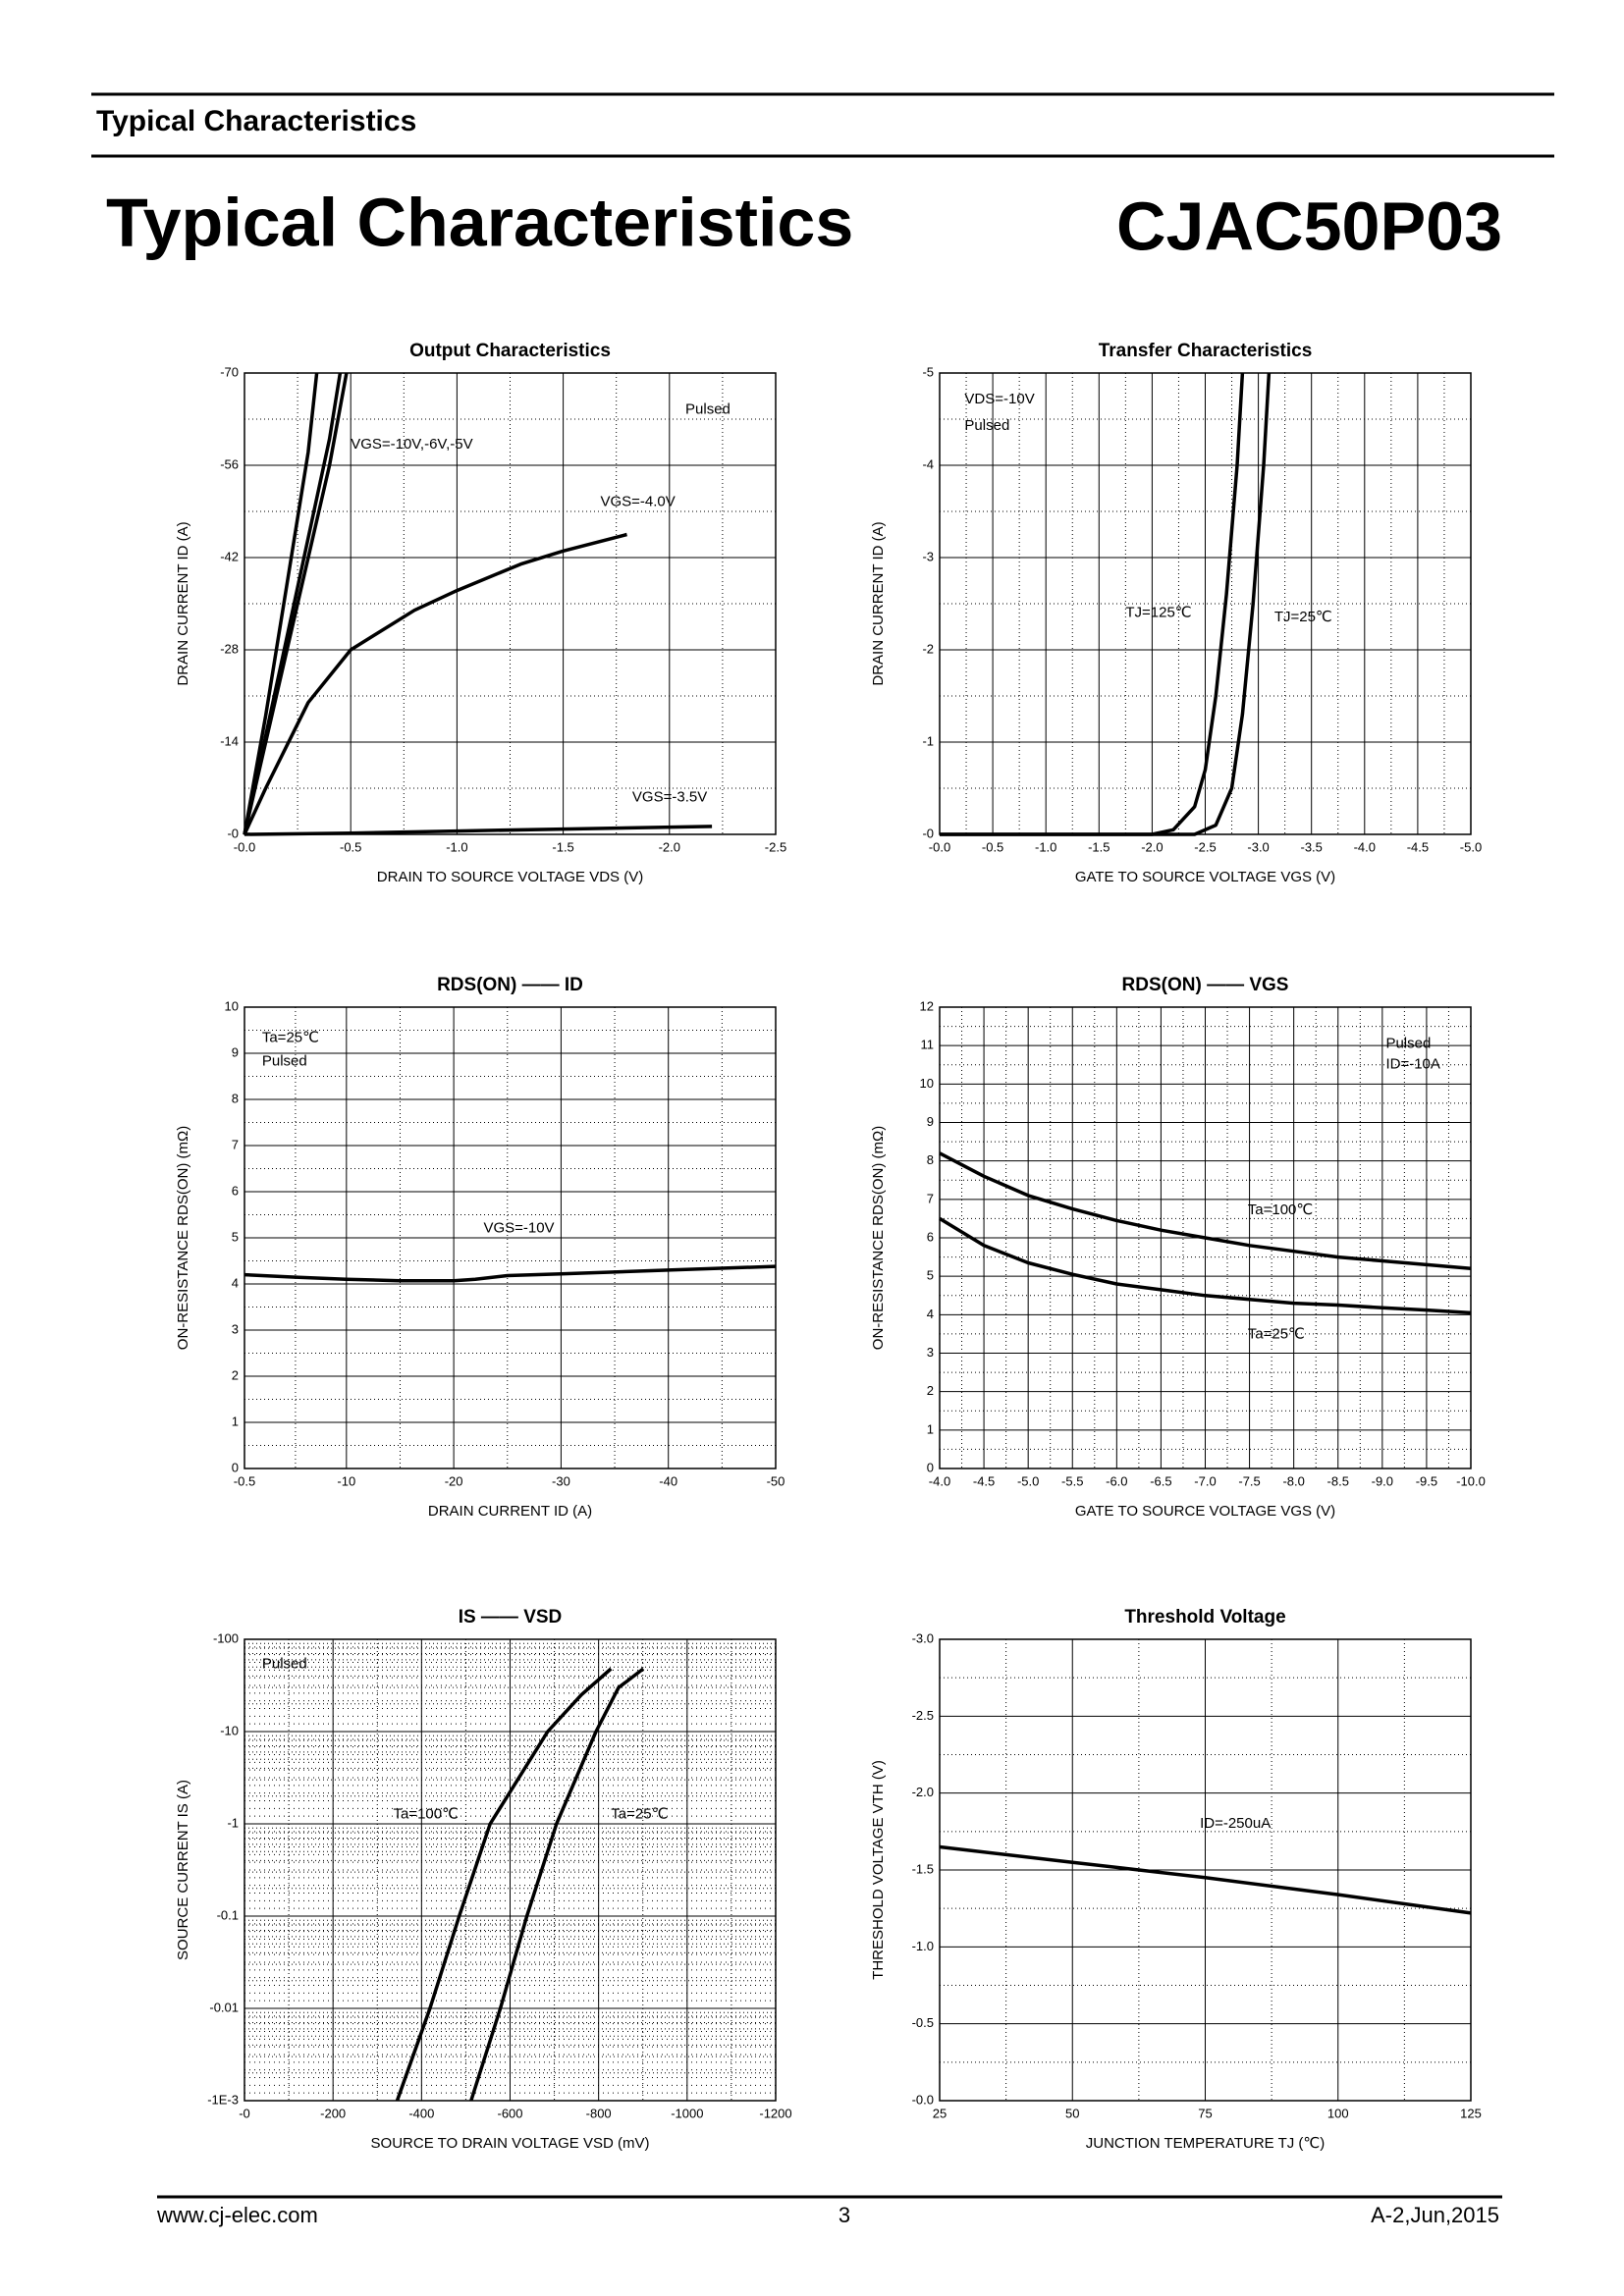 This screenshot has width=1624, height=2296. I want to click on x-tick-label: -400, so click(421, 2113).